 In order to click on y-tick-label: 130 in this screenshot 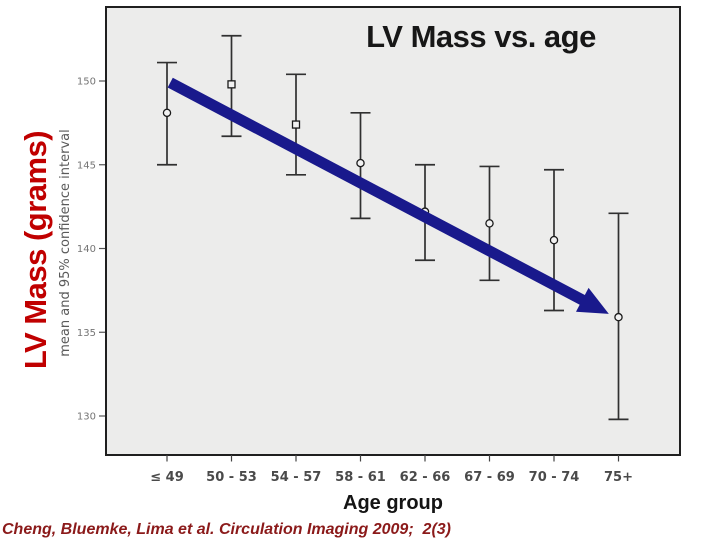, I will do `click(86, 417)`.